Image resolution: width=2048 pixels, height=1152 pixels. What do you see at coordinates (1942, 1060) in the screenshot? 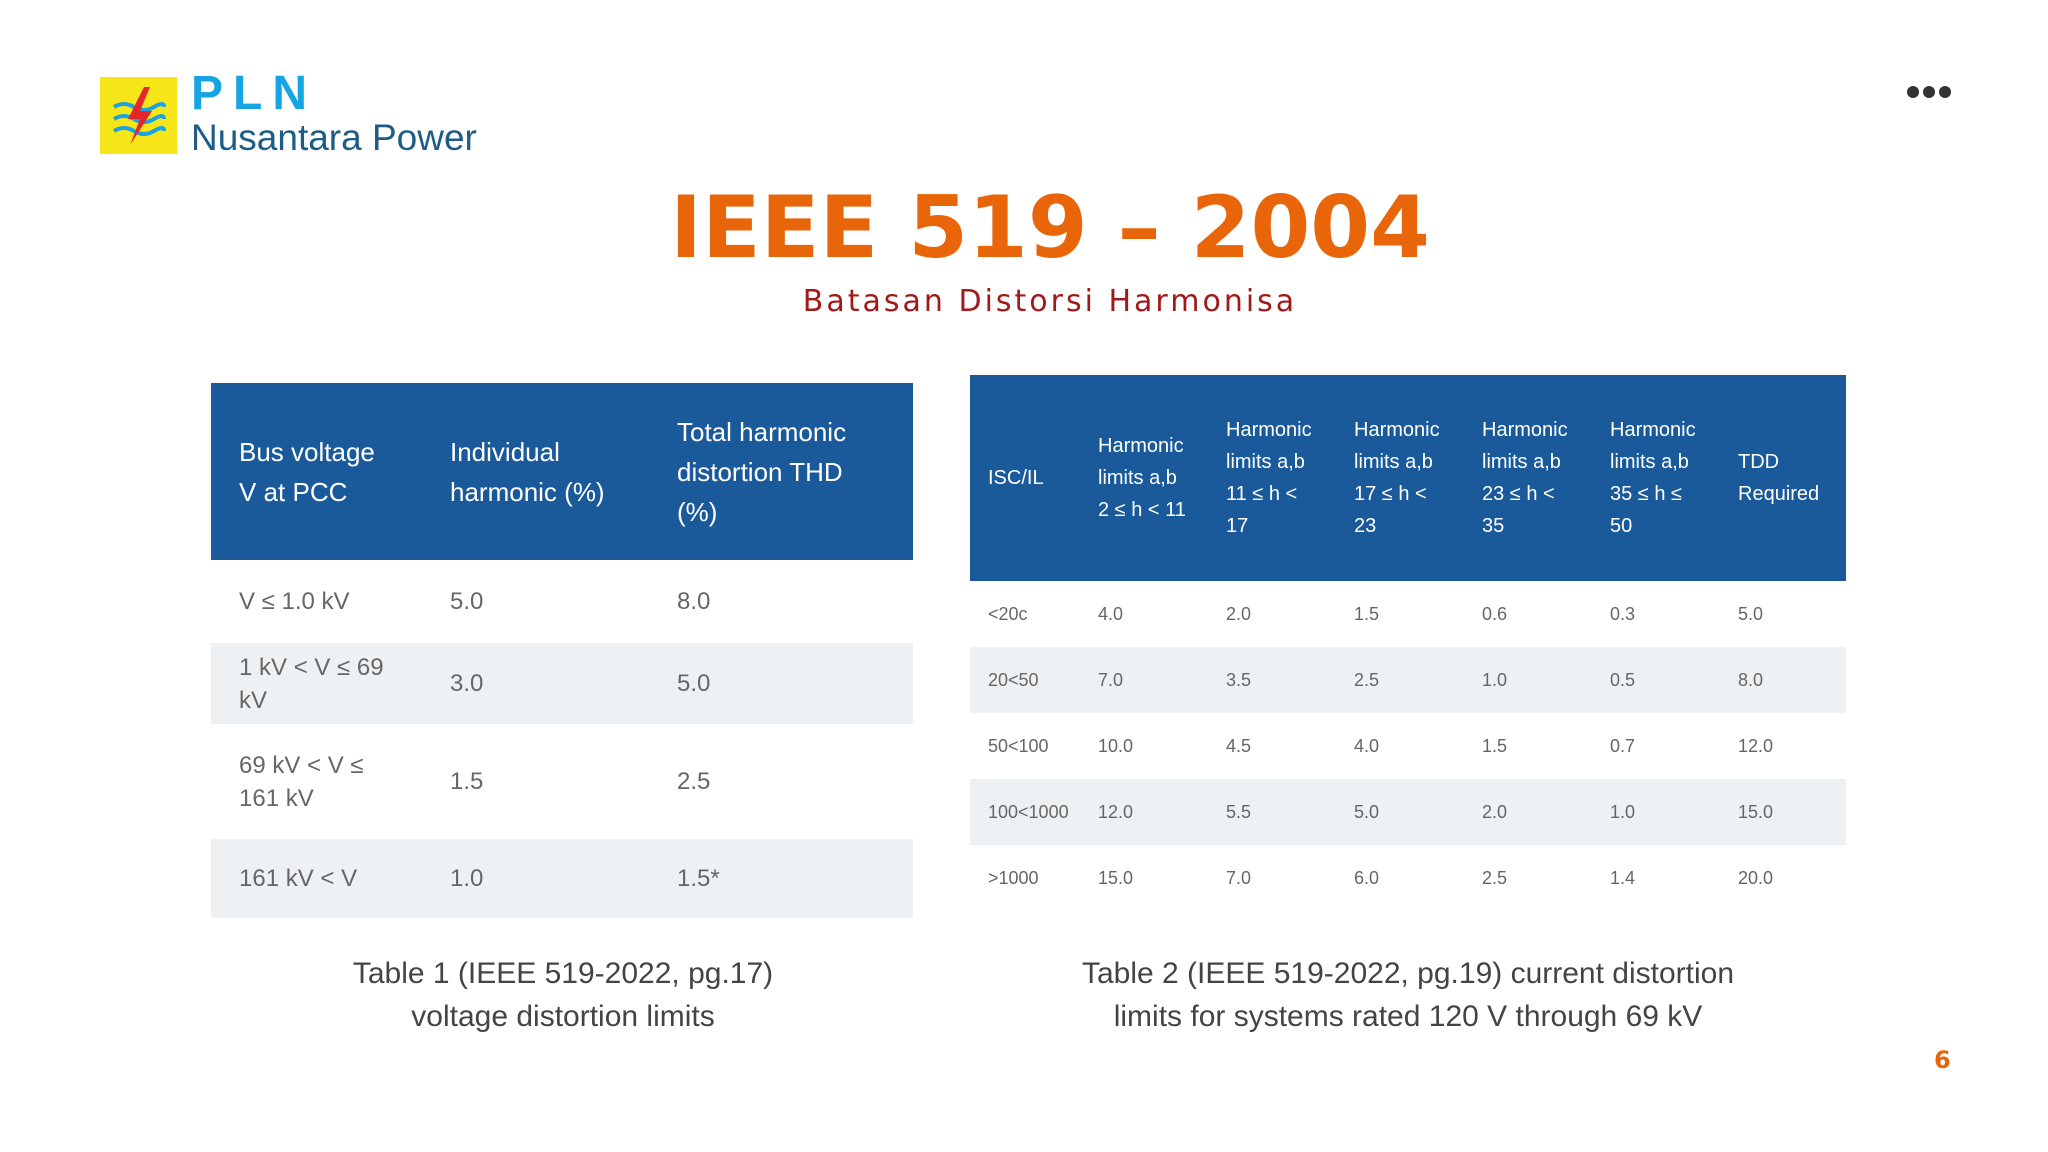
I see `page-number: 6` at bounding box center [1942, 1060].